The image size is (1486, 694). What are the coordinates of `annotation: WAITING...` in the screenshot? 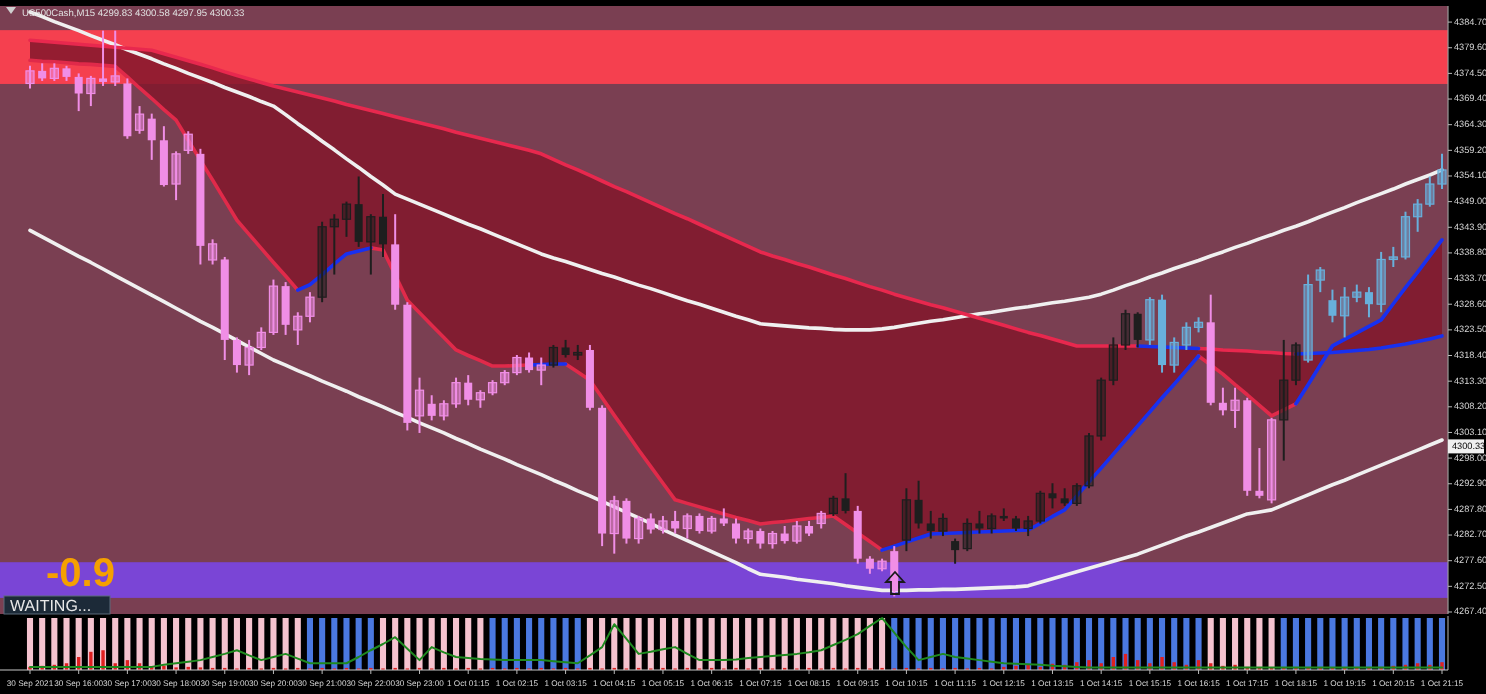 It's located at (51, 606).